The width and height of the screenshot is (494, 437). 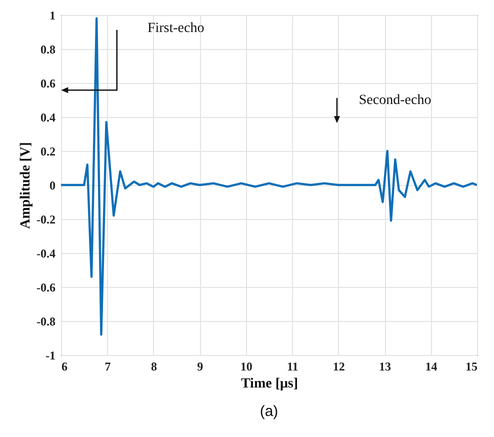 What do you see at coordinates (269, 411) in the screenshot?
I see `text: (a)` at bounding box center [269, 411].